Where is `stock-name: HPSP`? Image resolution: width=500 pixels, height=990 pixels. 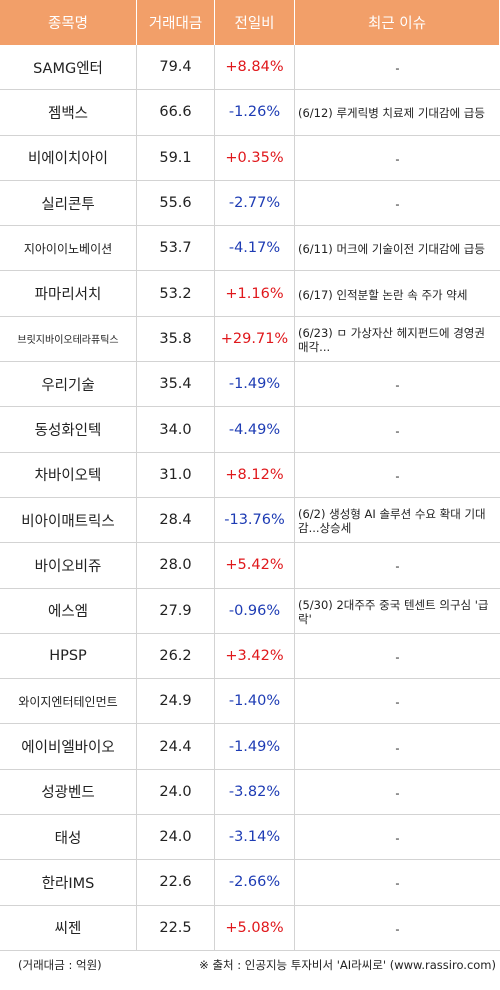
stock-name: HPSP is located at coordinates (68, 656).